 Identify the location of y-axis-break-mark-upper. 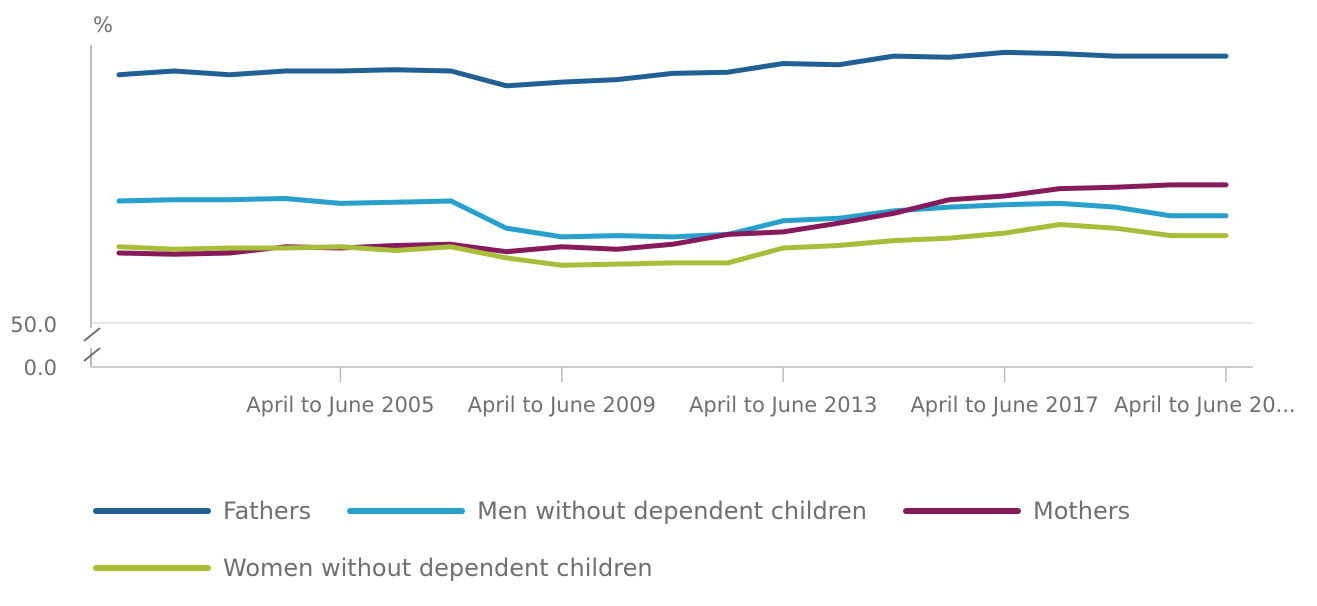
(92, 334).